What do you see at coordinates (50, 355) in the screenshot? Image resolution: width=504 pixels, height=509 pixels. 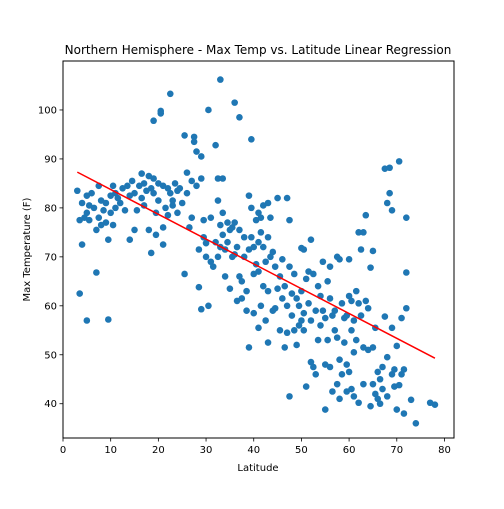 I see `y-tick-label-50: 50` at bounding box center [50, 355].